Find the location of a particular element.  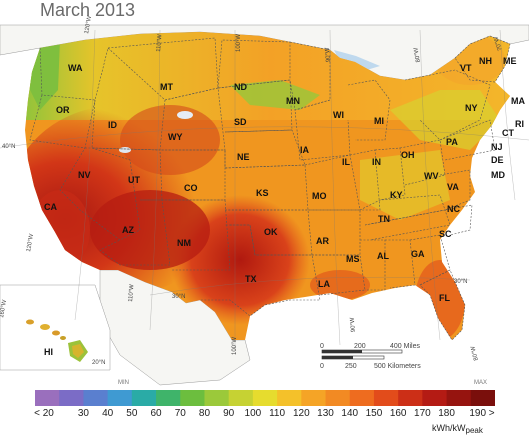

color-legend-bar is located at coordinates (265, 398).